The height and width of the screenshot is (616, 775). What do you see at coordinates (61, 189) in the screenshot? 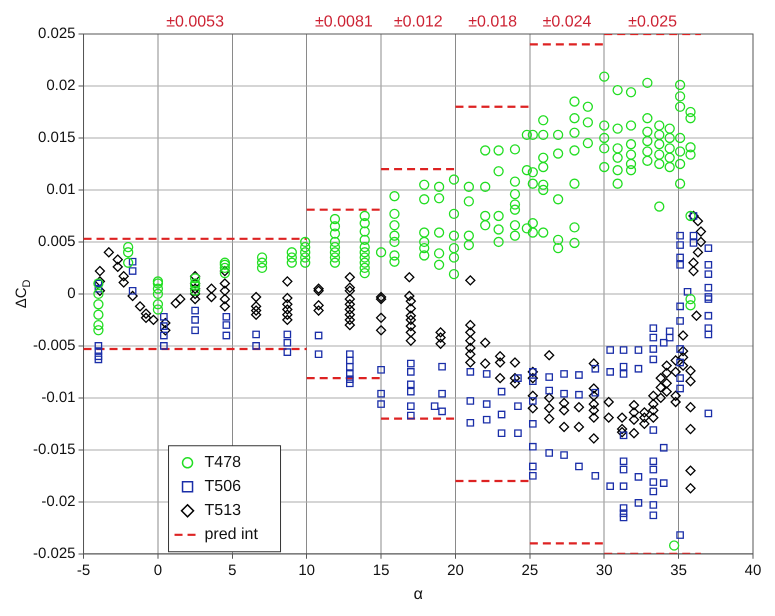
I see `y-tick-label: 0.01` at bounding box center [61, 189].